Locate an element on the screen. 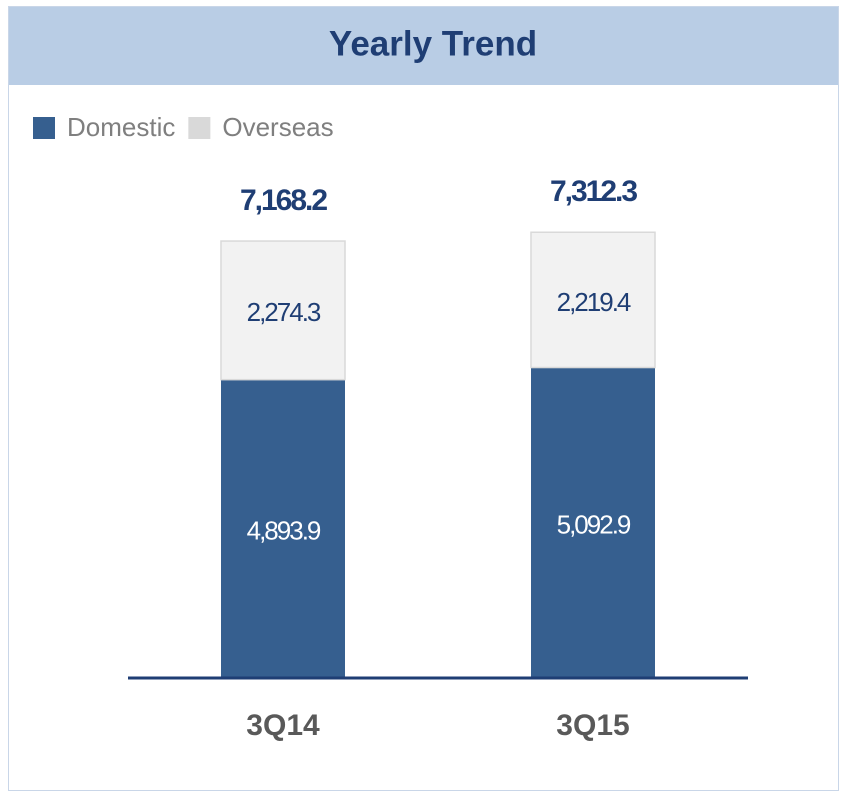 Image resolution: width=846 pixels, height=792 pixels. value-label: 5,092.9 is located at coordinates (594, 525).